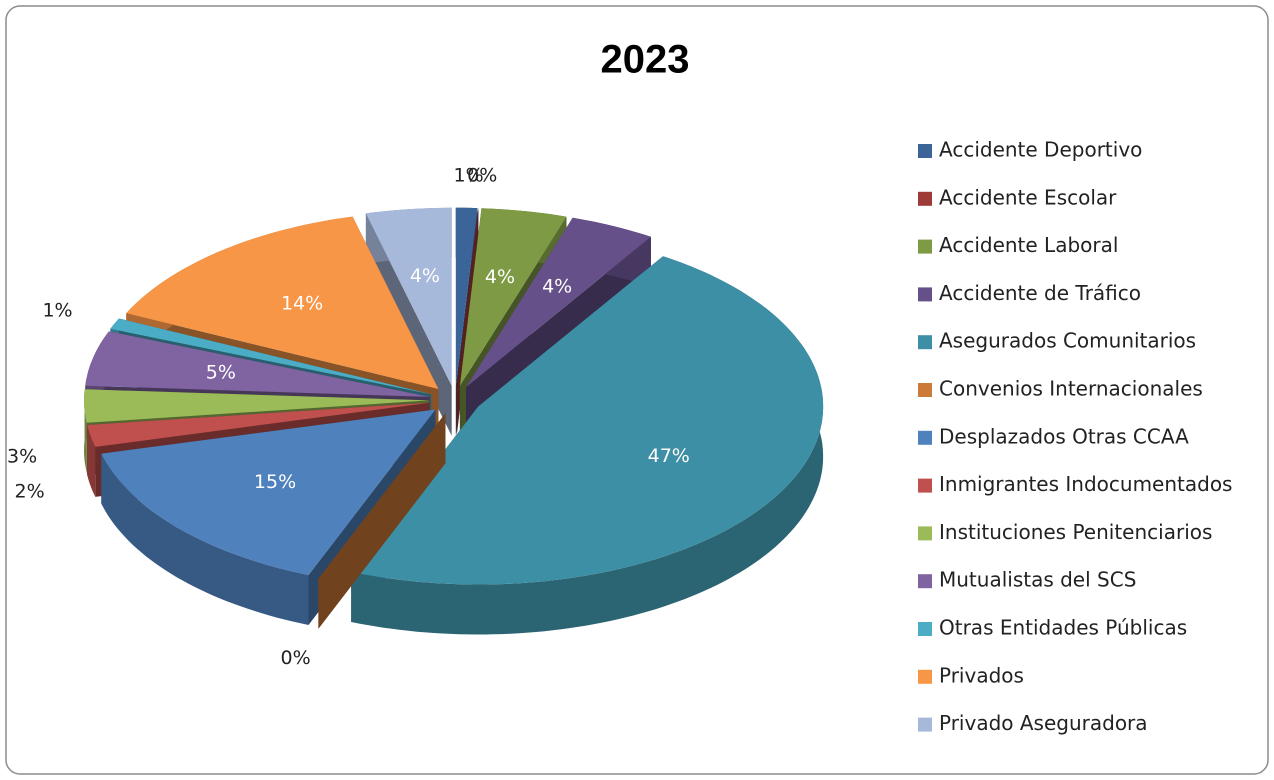  Describe the element at coordinates (1037, 580) in the screenshot. I see `legend-label: Mutualistas del SCS` at that location.